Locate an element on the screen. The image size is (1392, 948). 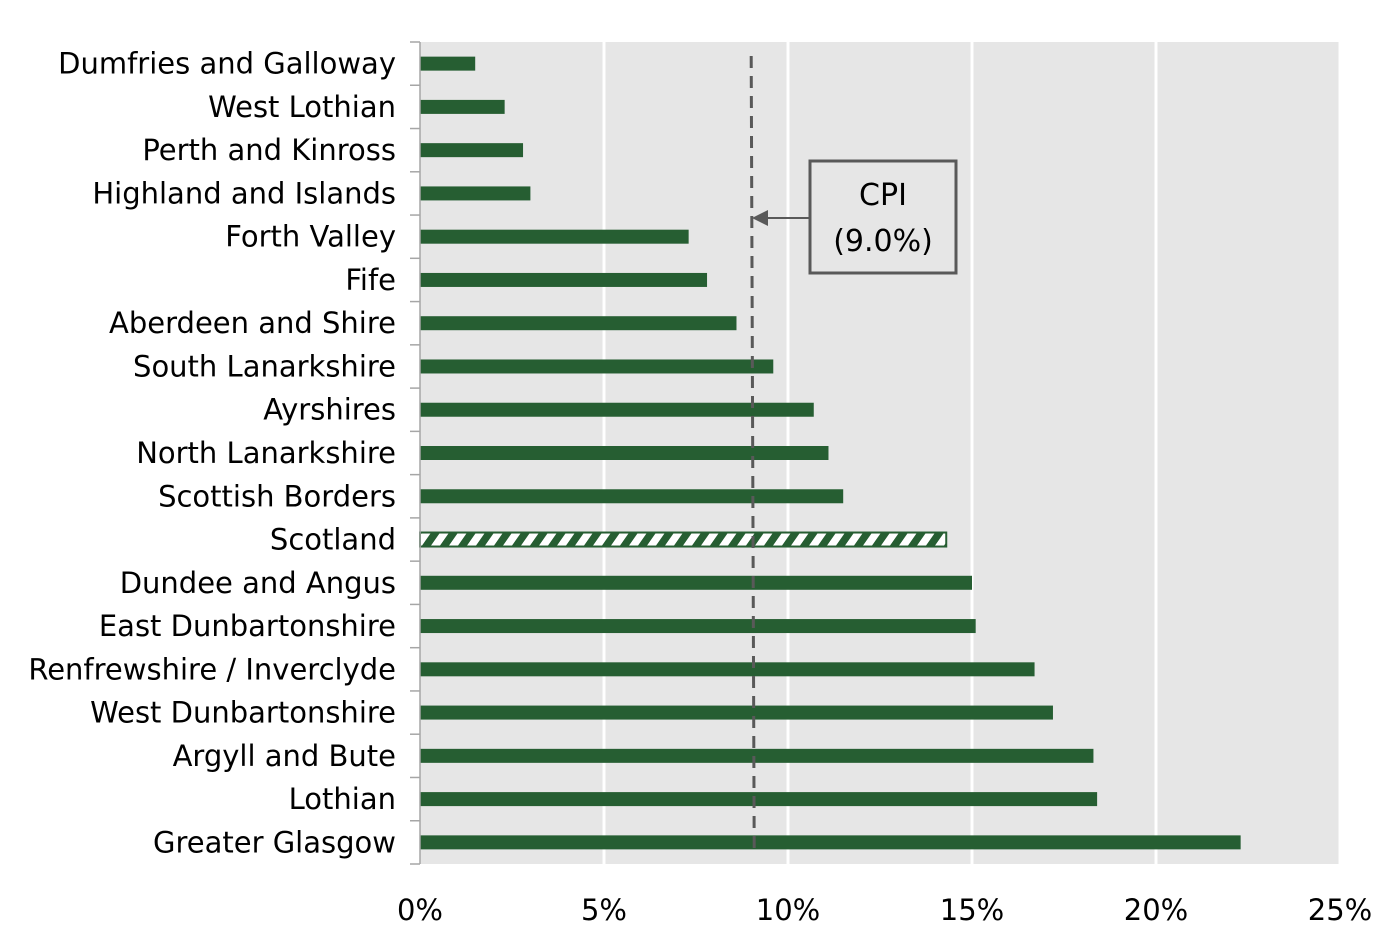
category-label: West Dunbartonshire is located at coordinates (243, 713).